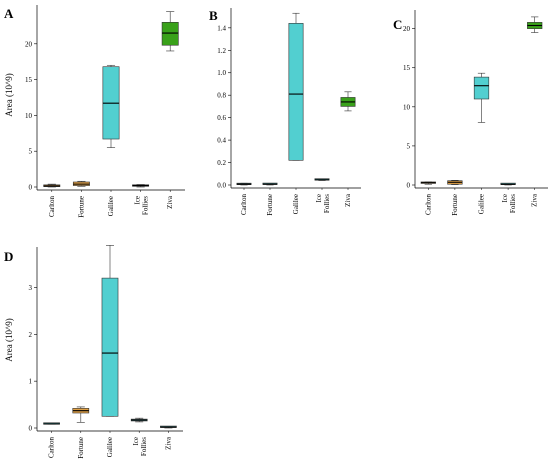  I want to click on y-tick-label: 1, so click(31, 382).